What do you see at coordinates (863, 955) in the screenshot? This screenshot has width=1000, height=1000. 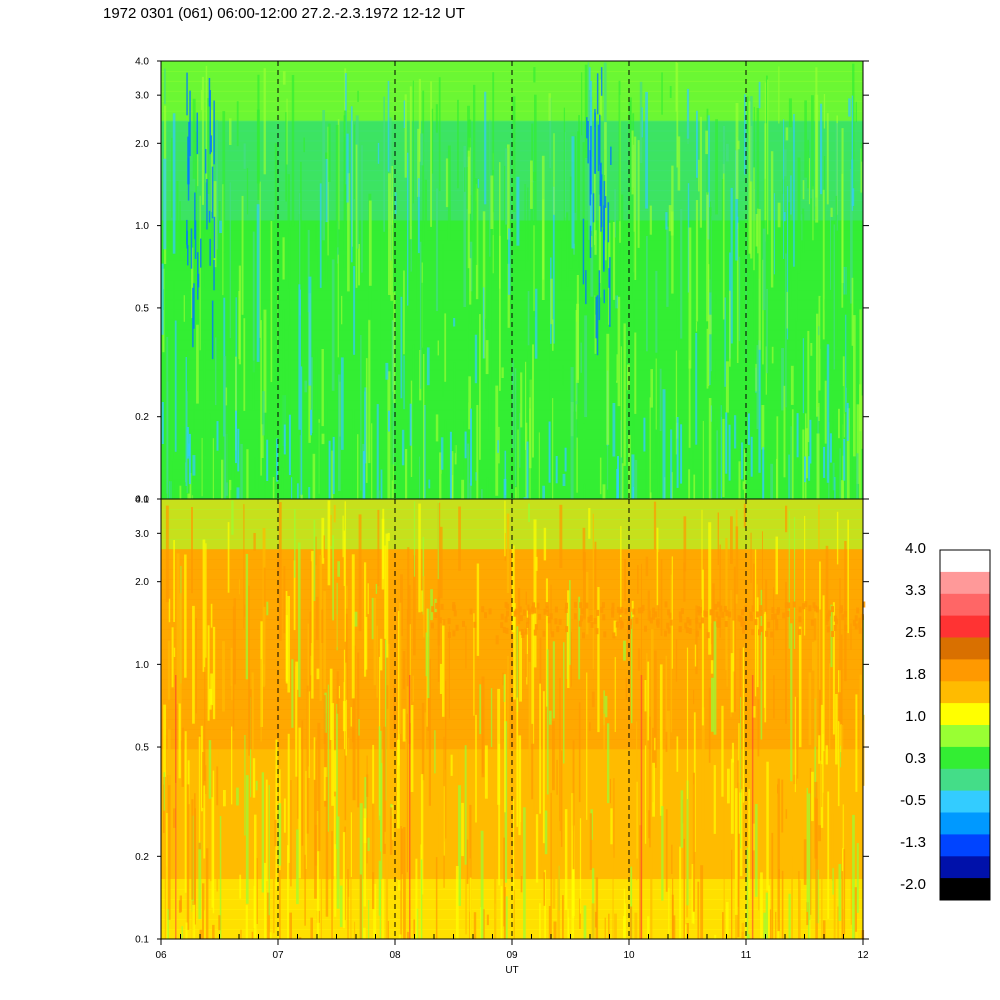 I see `x-tick-label: 12` at bounding box center [863, 955].